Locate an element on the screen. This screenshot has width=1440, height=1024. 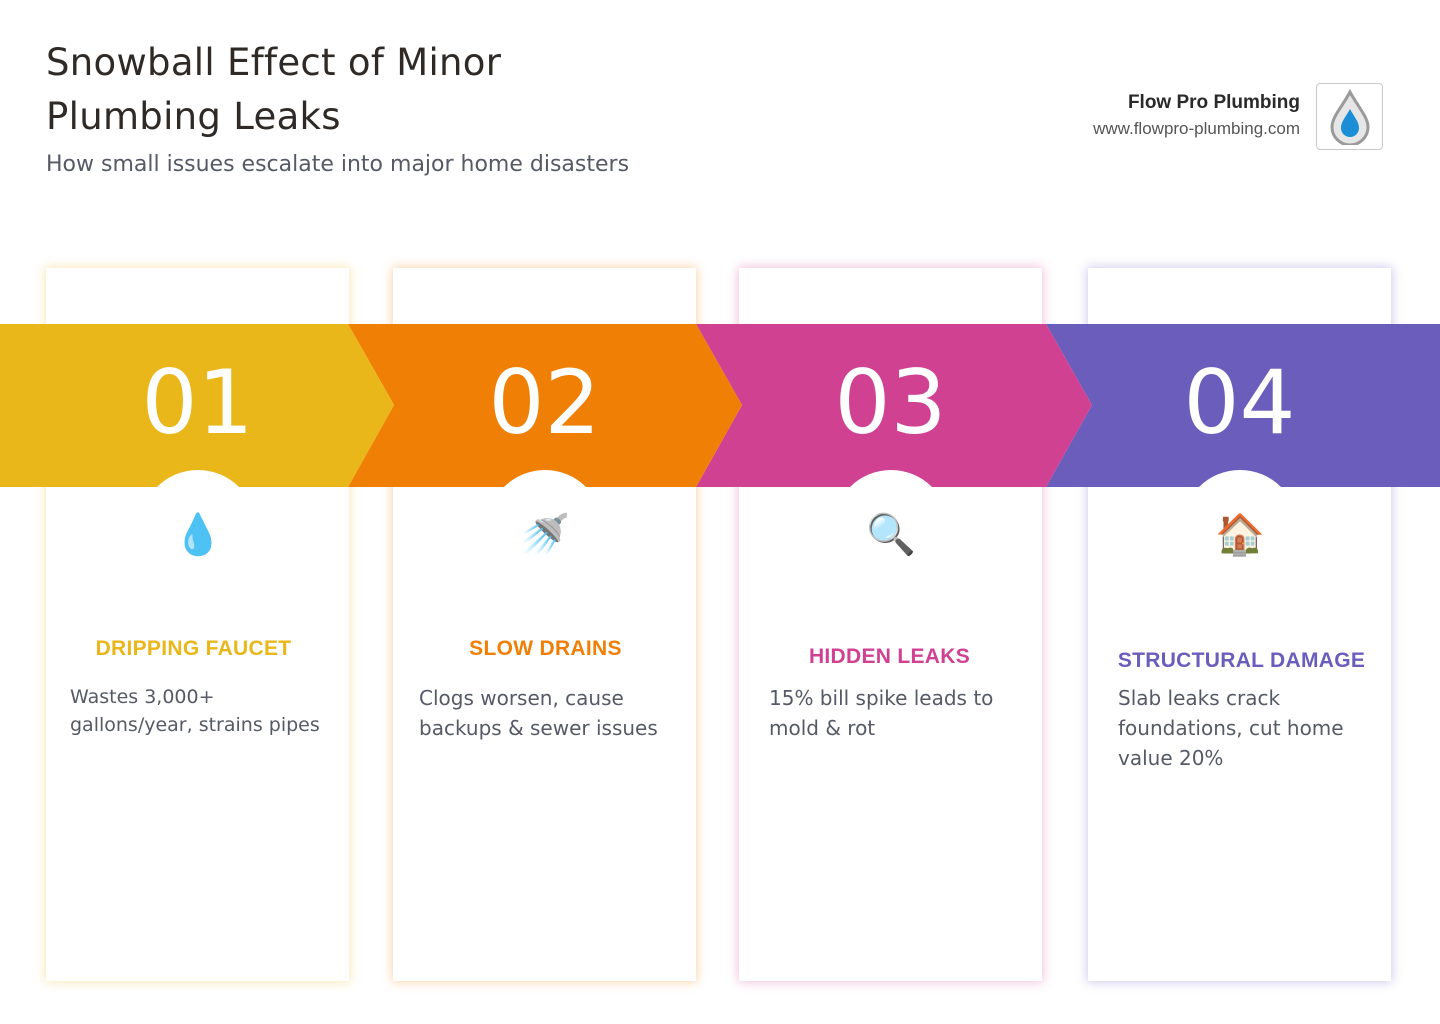
step-title-1: DRIPPING FAUCET is located at coordinates (193, 648).